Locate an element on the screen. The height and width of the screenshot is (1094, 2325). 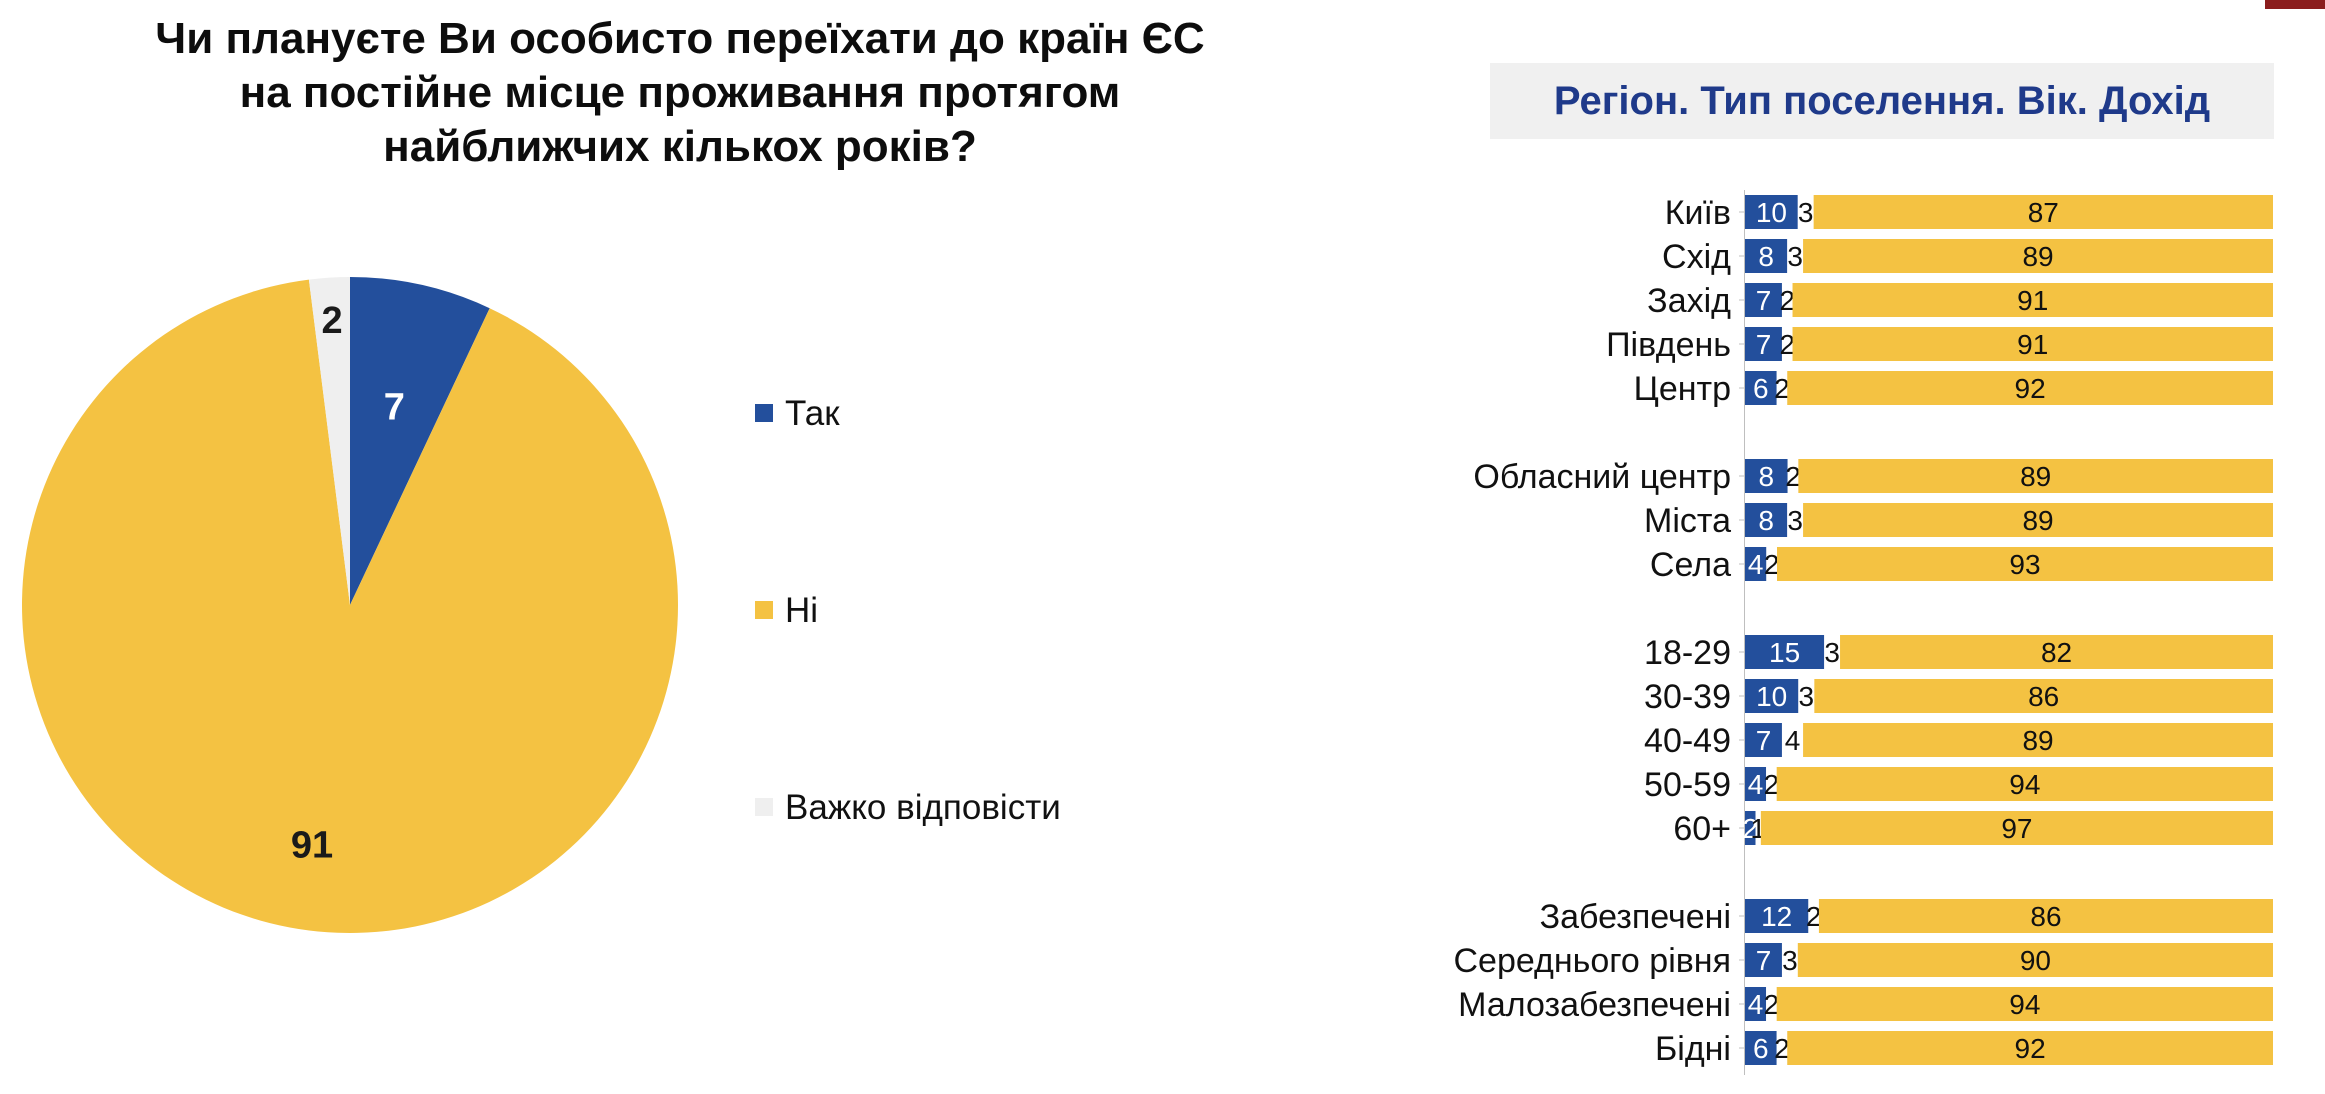
legend-swatch-no is located at coordinates (764, 609).